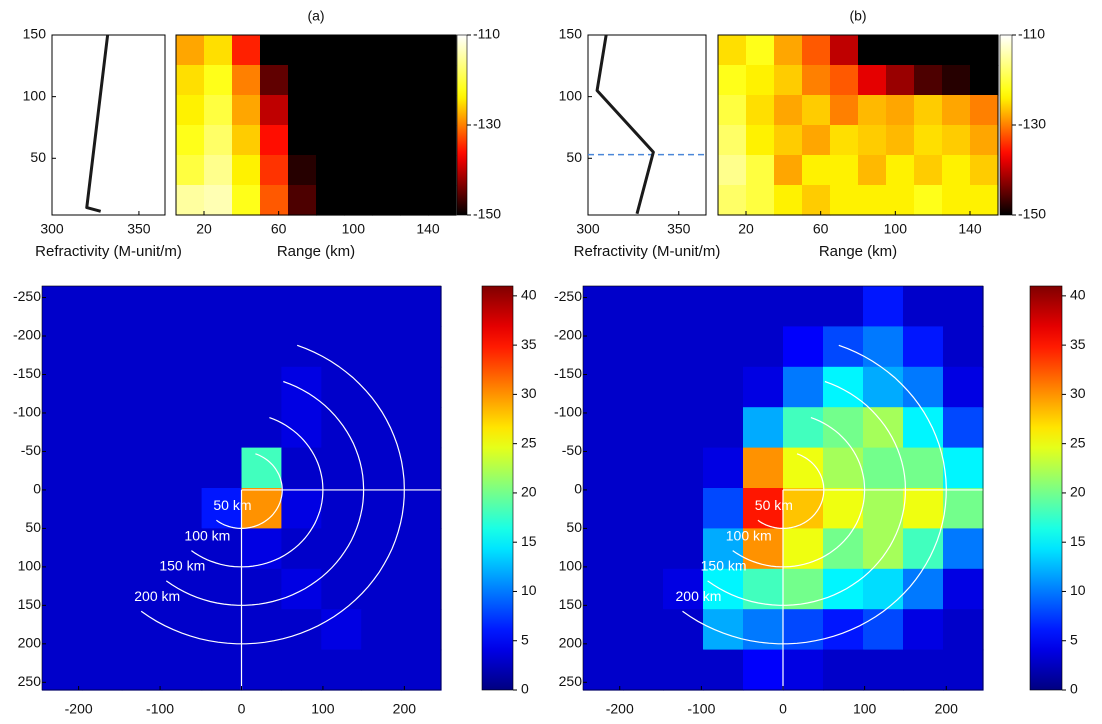 The height and width of the screenshot is (724, 1102). I want to click on colorbar-tick-label: 25, so click(1078, 442).